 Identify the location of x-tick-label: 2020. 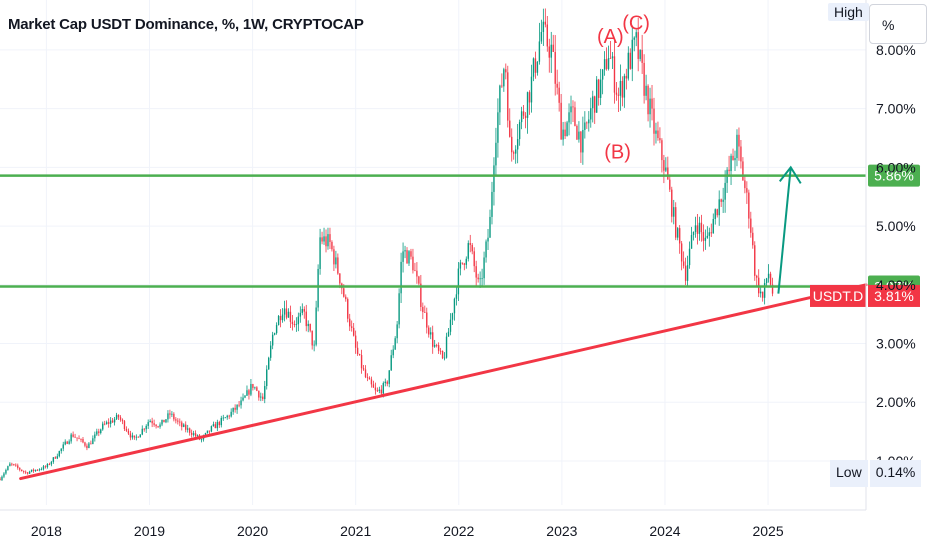
(252, 531).